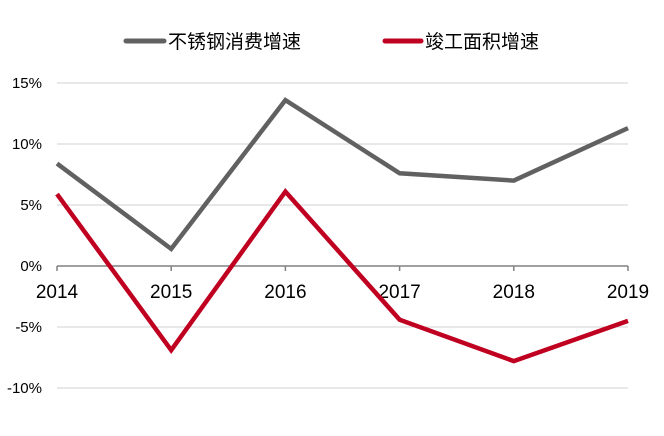 This screenshot has height=436, width=664. Describe the element at coordinates (514, 292) in the screenshot. I see `x-tick-label: 2018` at that location.